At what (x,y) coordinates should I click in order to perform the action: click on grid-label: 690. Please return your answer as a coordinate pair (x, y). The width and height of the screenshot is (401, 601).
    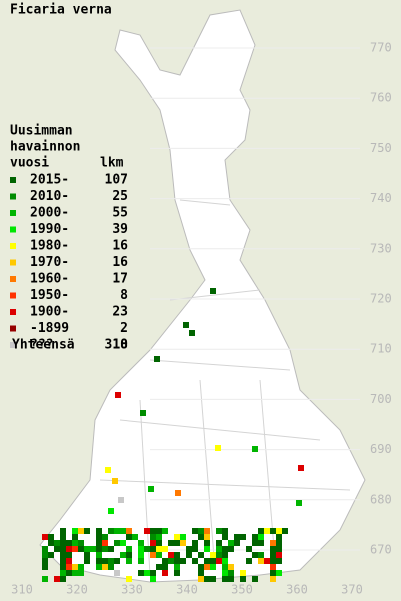
    Looking at the image, I should click on (381, 449).